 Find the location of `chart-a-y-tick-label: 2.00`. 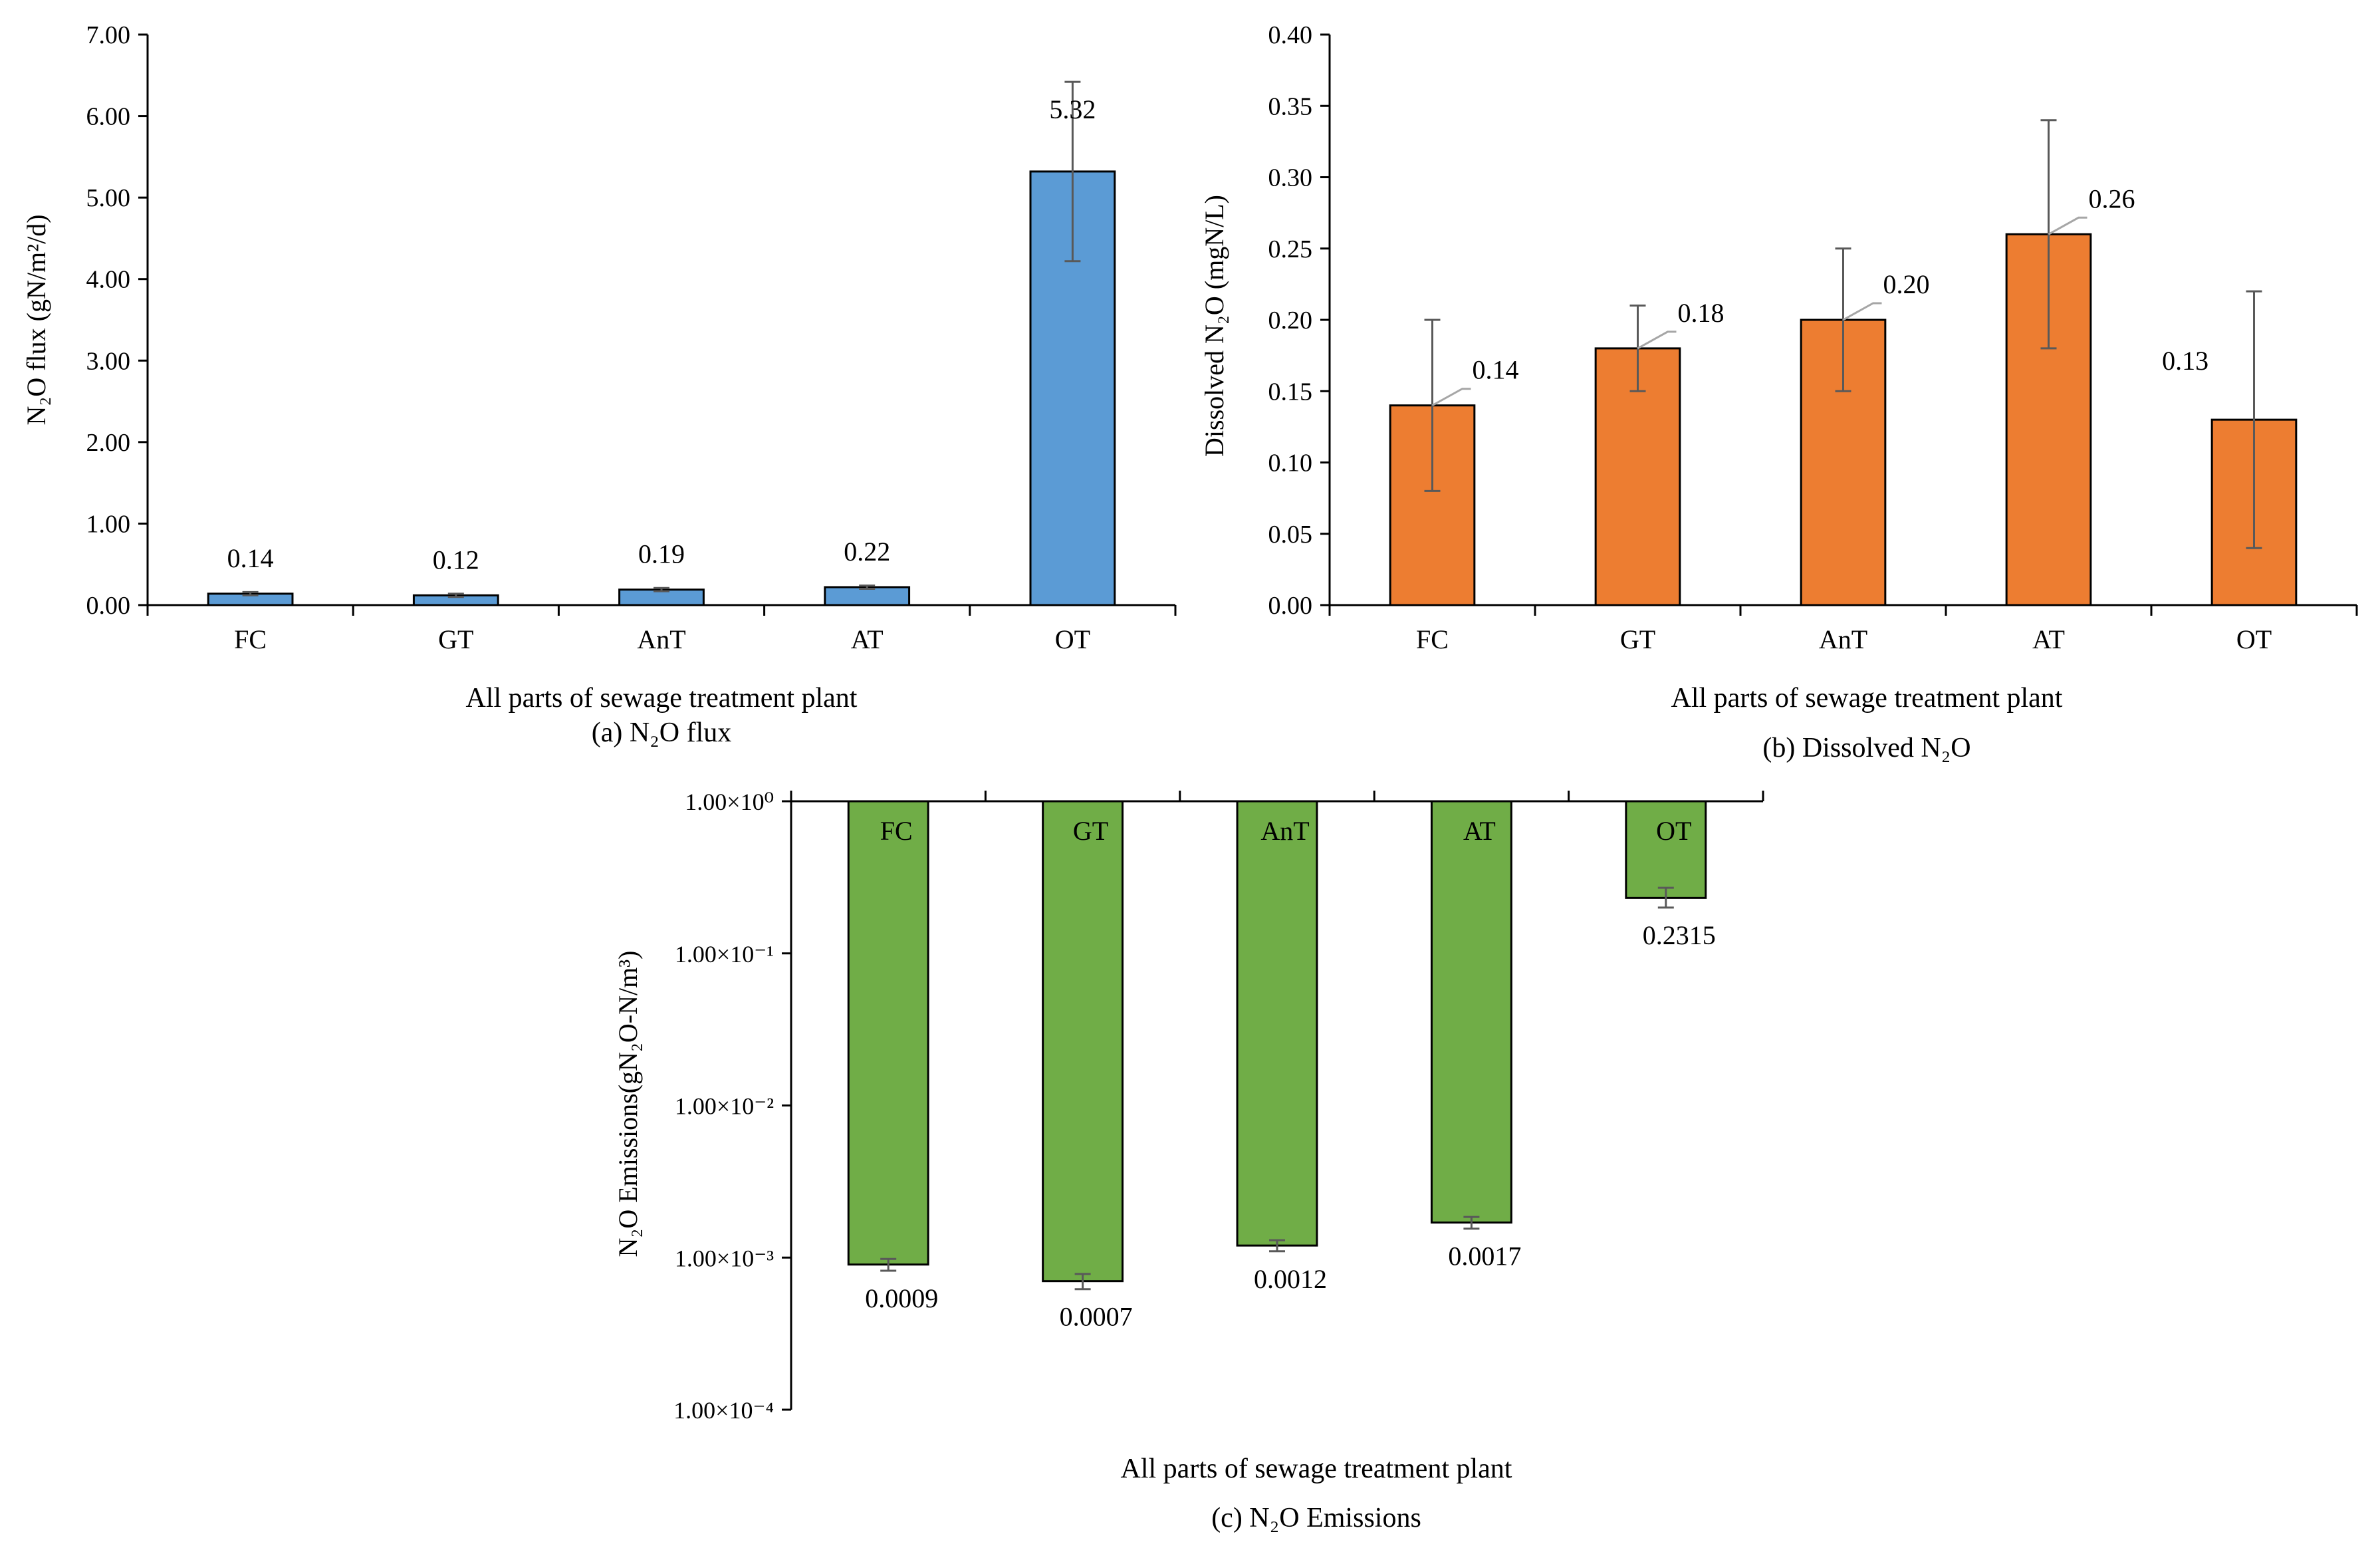

chart-a-y-tick-label: 2.00 is located at coordinates (109, 443).